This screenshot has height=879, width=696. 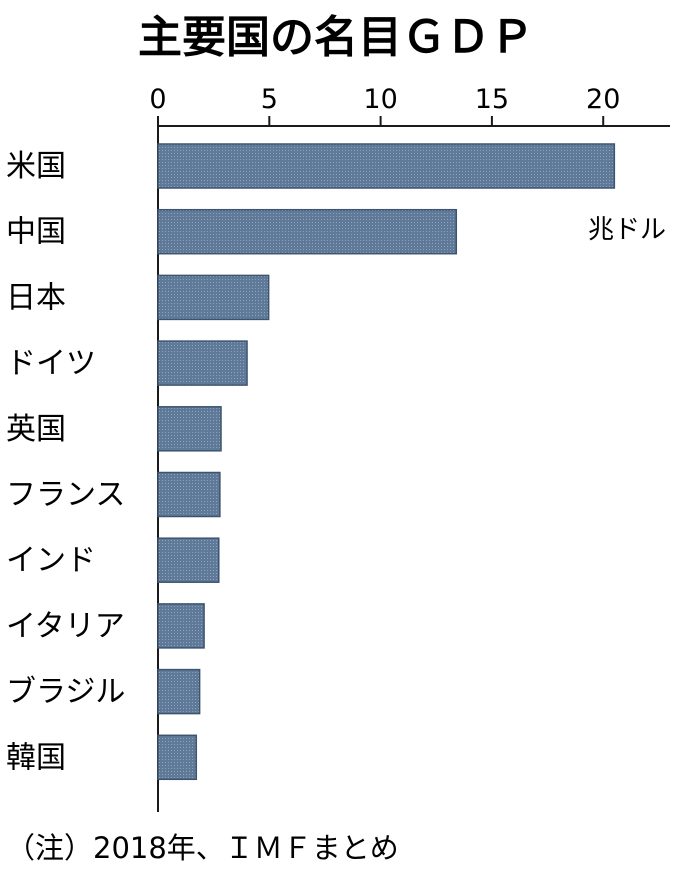 What do you see at coordinates (492, 99) in the screenshot?
I see `x-tick-label: 15` at bounding box center [492, 99].